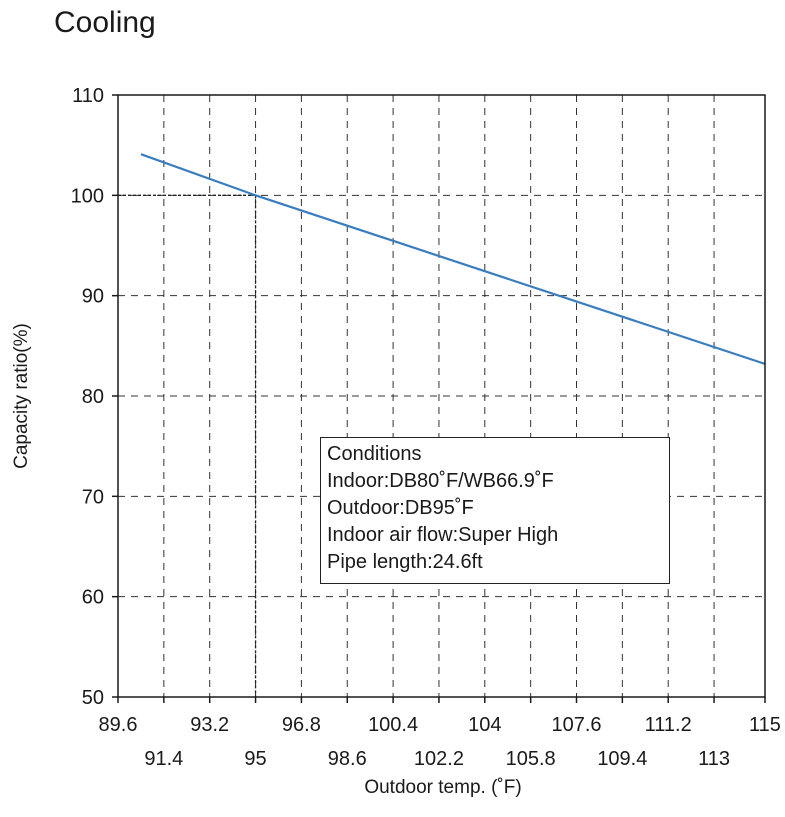 The width and height of the screenshot is (785, 817). Describe the element at coordinates (484, 725) in the screenshot. I see `x-tick-label: 104` at that location.